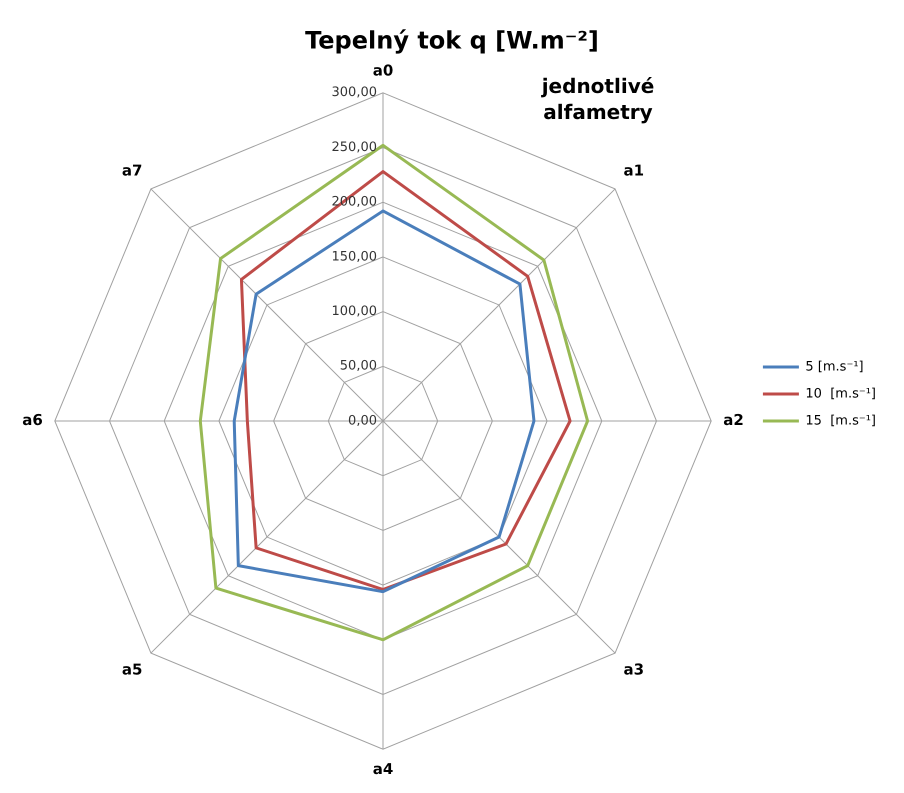 This screenshot has height=793, width=904. Describe the element at coordinates (362, 420) in the screenshot. I see `y-tick-label: 0,00` at that location.